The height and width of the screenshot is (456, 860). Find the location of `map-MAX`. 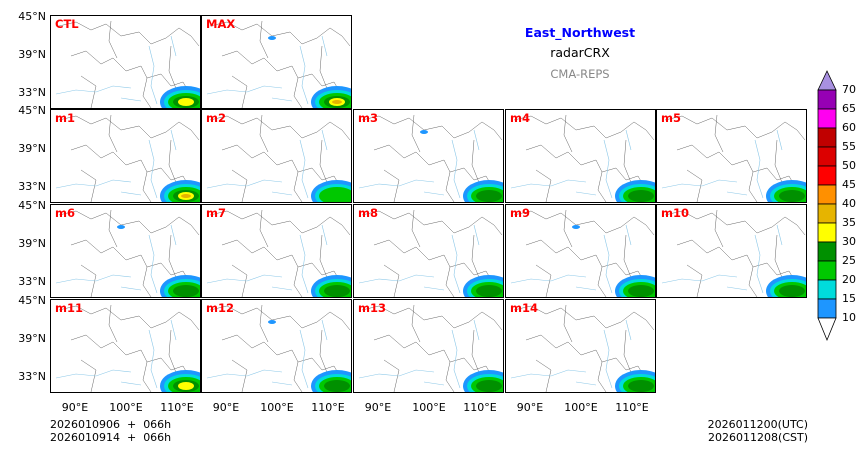

map-MAX is located at coordinates (278, 64).